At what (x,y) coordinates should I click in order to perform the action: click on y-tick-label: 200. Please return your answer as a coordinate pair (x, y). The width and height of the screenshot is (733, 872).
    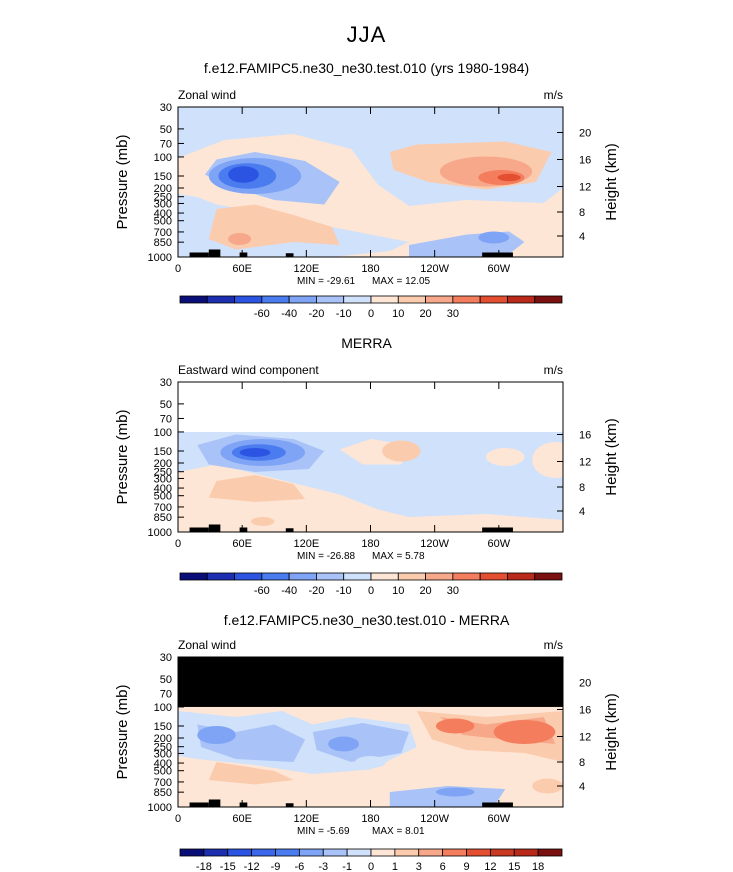
    Looking at the image, I should click on (163, 464).